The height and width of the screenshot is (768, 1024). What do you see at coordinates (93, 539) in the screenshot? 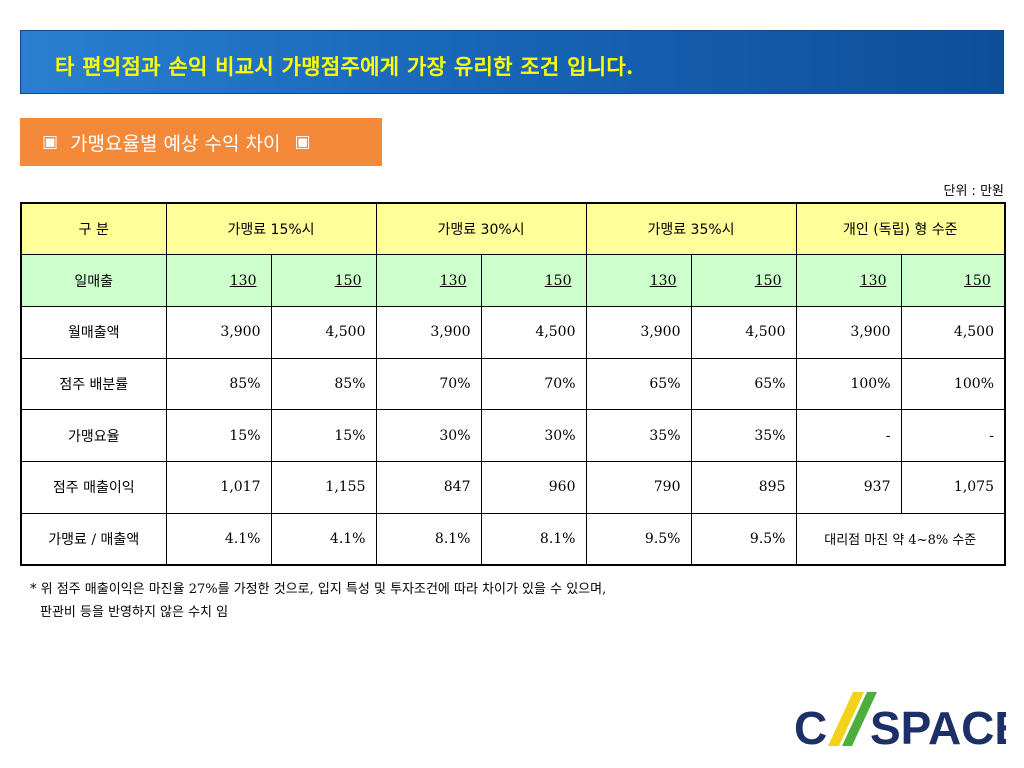
I see `row-label: 가맹료 / 매출액` at bounding box center [93, 539].